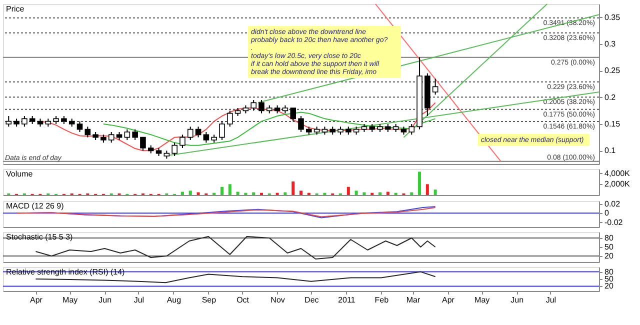 Image resolution: width=640 pixels, height=325 pixels. Describe the element at coordinates (243, 300) in the screenshot. I see `x-tick-label: Oct` at that location.